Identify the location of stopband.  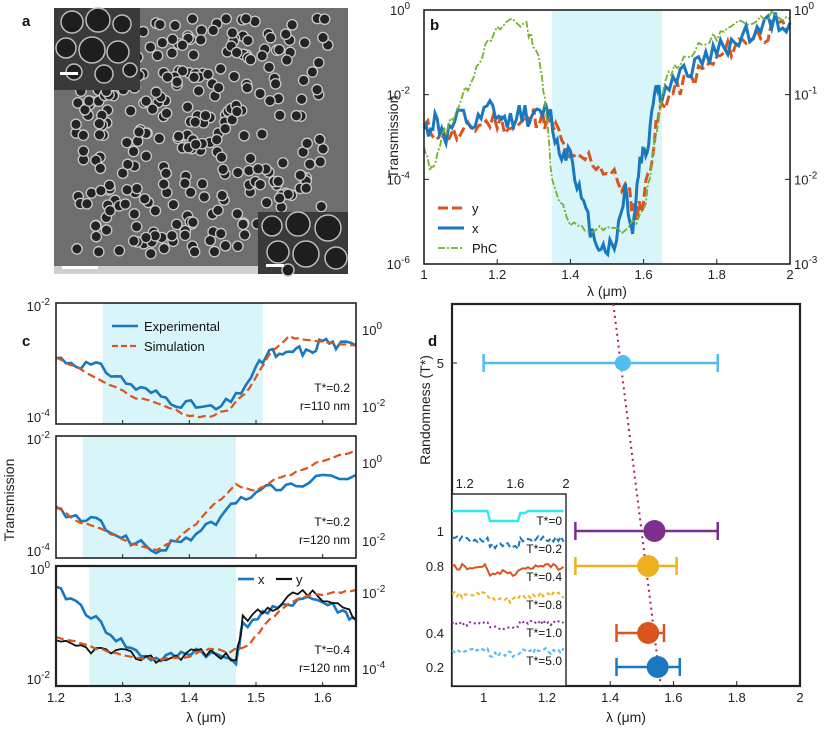
(607, 137).